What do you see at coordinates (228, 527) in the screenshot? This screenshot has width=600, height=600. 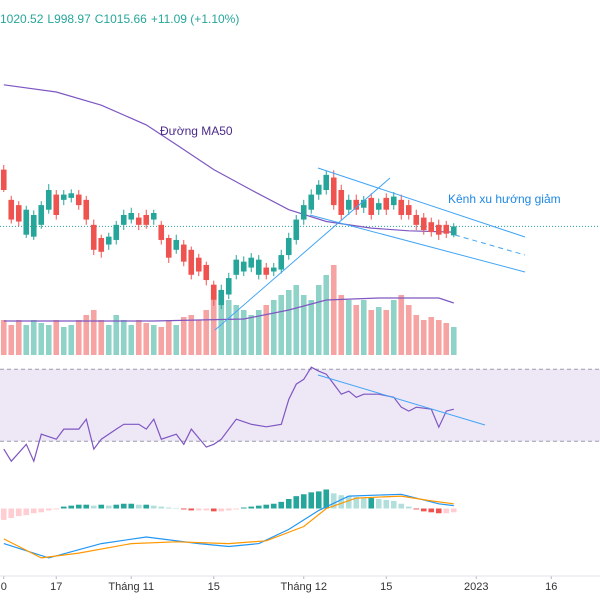 I see `signal-line` at bounding box center [228, 527].